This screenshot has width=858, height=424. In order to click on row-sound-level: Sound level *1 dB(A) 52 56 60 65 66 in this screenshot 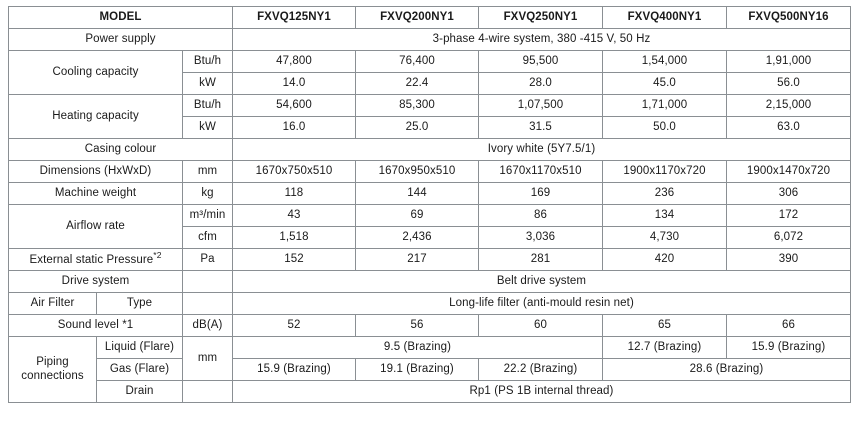, I will do `click(429, 325)`.